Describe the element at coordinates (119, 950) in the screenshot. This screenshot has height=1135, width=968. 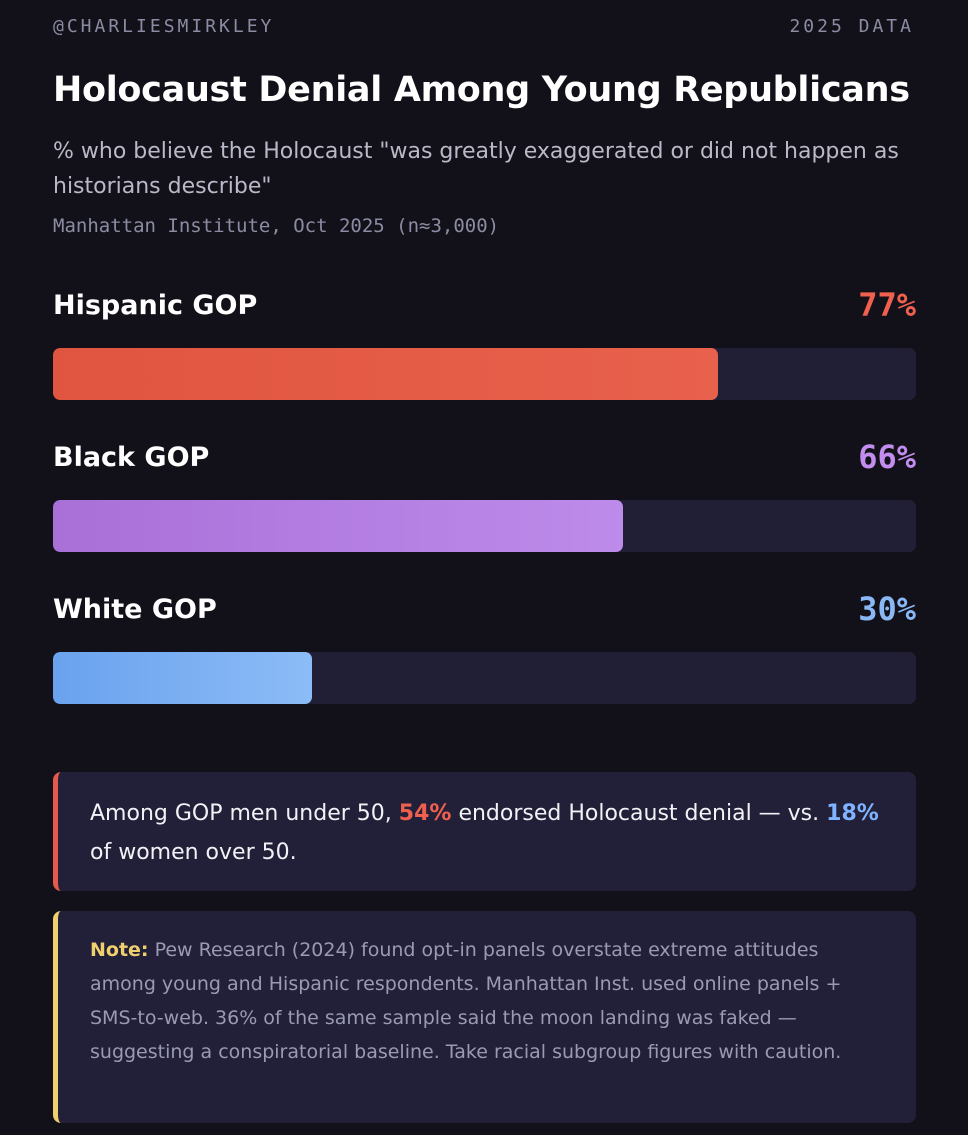
I see `note-label: Note:` at that location.